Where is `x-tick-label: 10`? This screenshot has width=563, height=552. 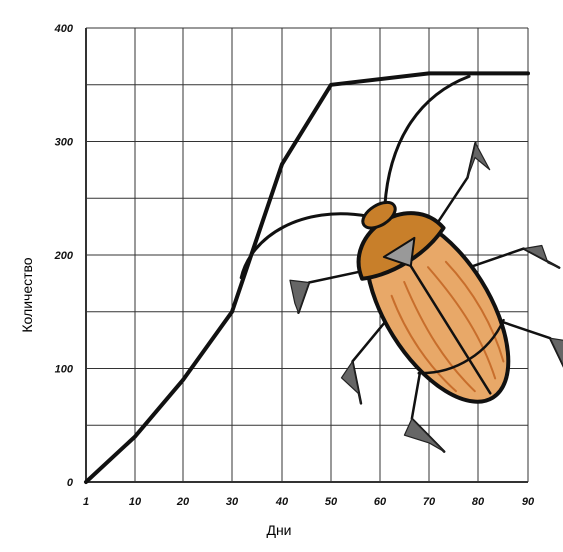
x-tick-label: 10 is located at coordinates (135, 502).